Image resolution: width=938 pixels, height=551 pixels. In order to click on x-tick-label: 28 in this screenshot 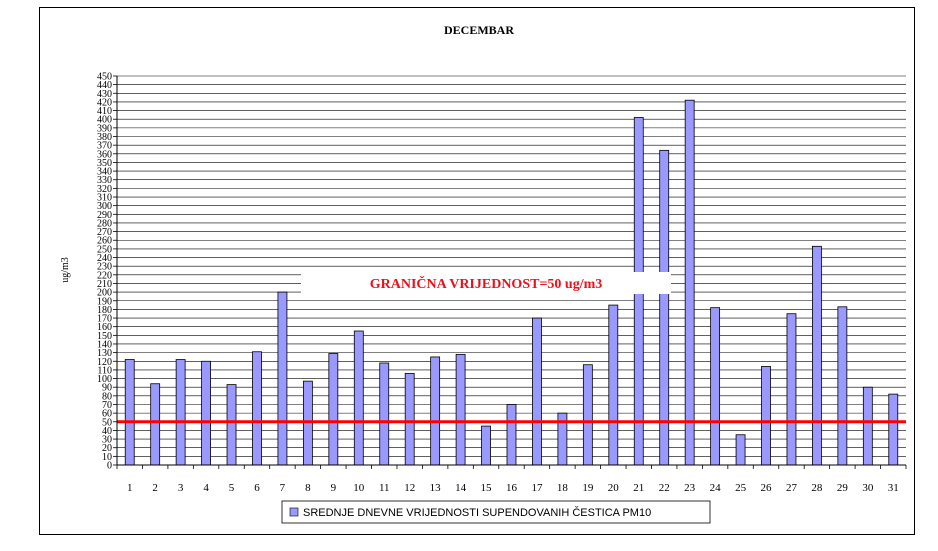, I will do `click(817, 488)`.